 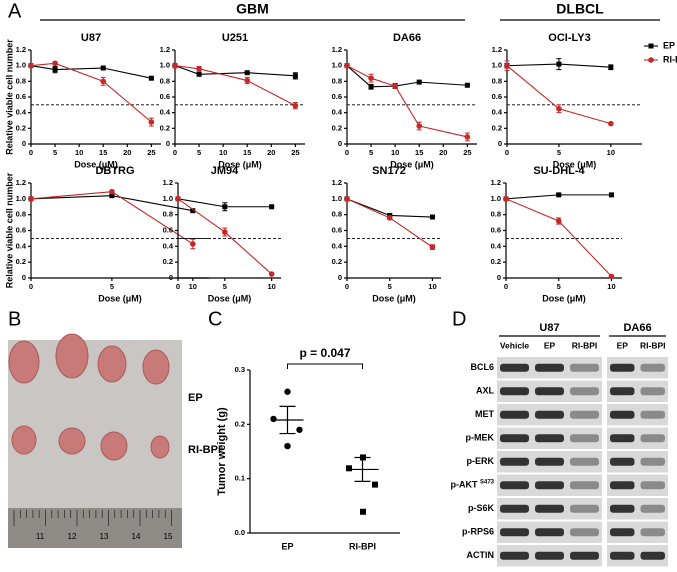 What do you see at coordinates (225, 171) in the screenshot?
I see `chart-title: JM94` at bounding box center [225, 171].